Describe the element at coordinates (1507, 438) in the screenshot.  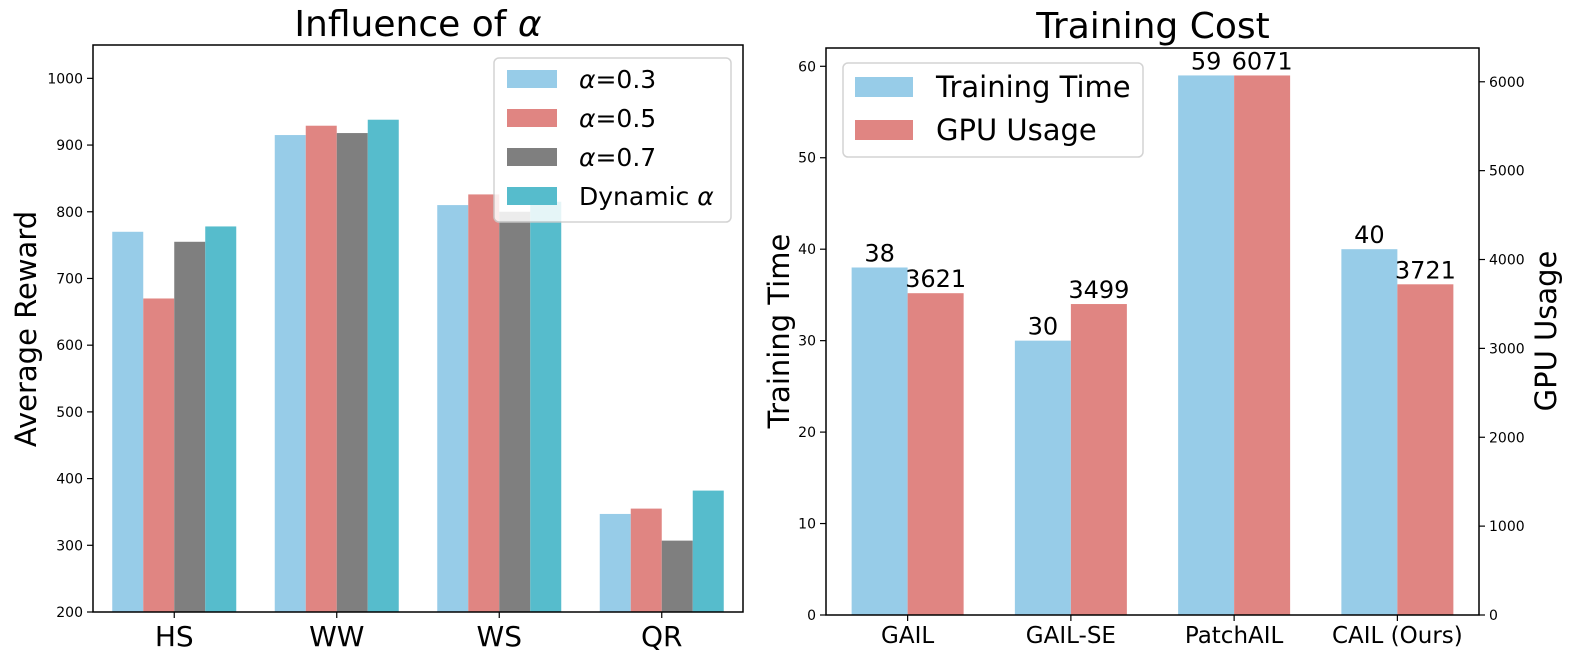
I see `y-tick-label-right: 2000` at that location.